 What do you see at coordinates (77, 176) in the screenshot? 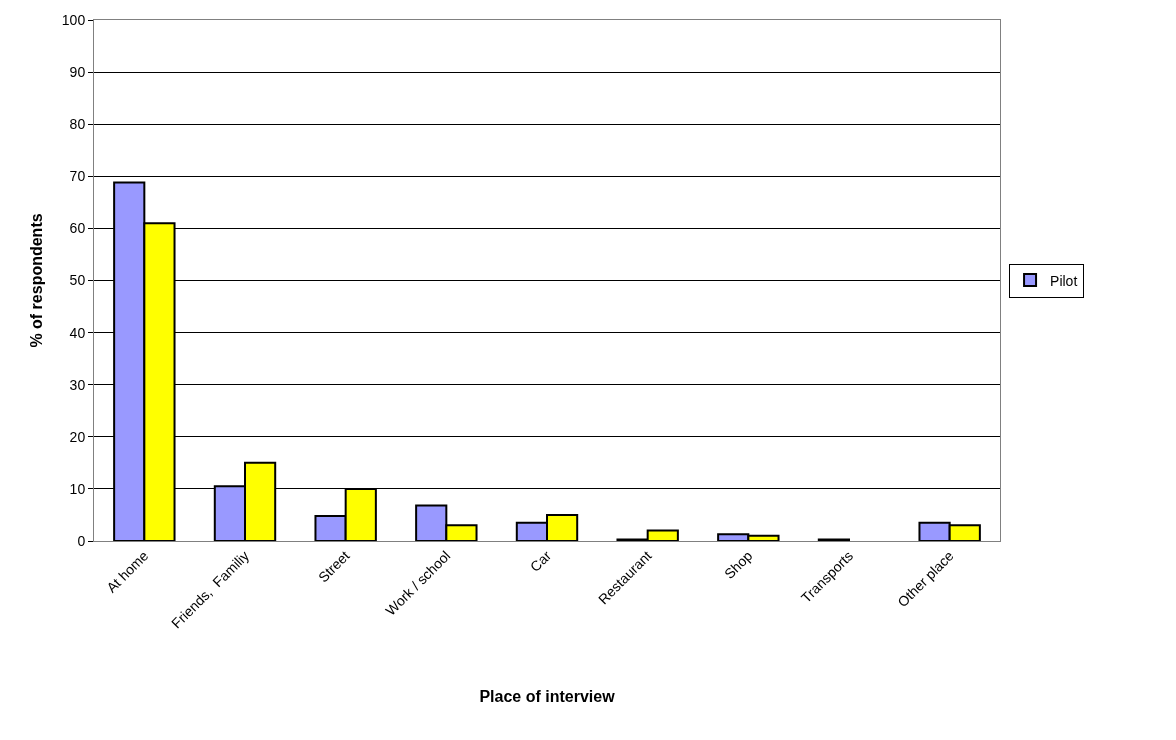
I see `y-tick-label: 70` at bounding box center [77, 176].